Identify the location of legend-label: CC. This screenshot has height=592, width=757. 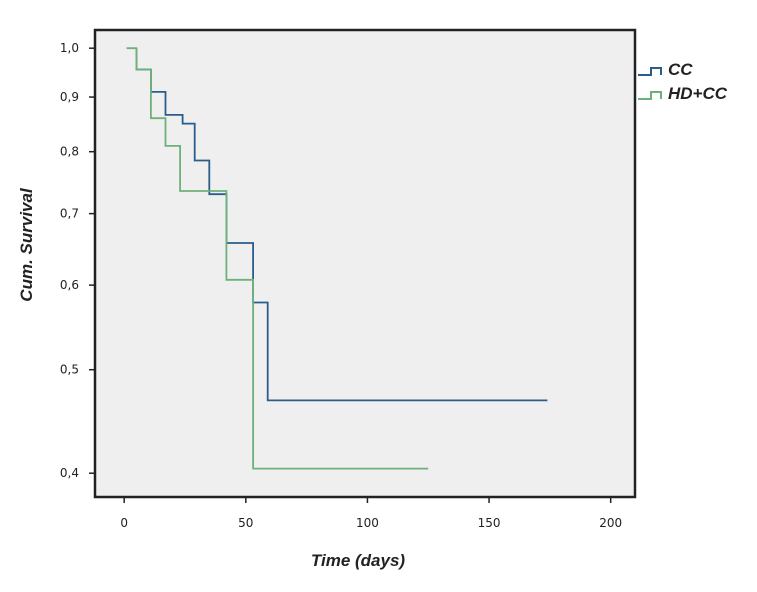
(680, 69).